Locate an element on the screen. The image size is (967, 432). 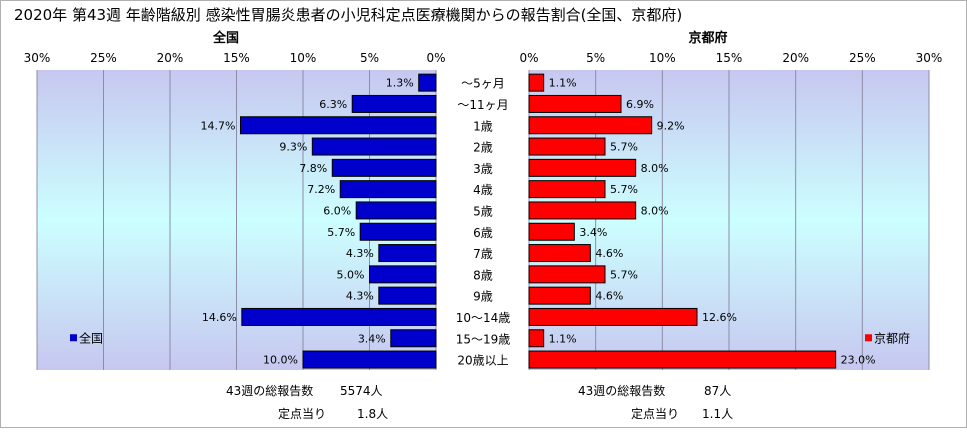
kyoto-tick-label: 25% is located at coordinates (862, 58).